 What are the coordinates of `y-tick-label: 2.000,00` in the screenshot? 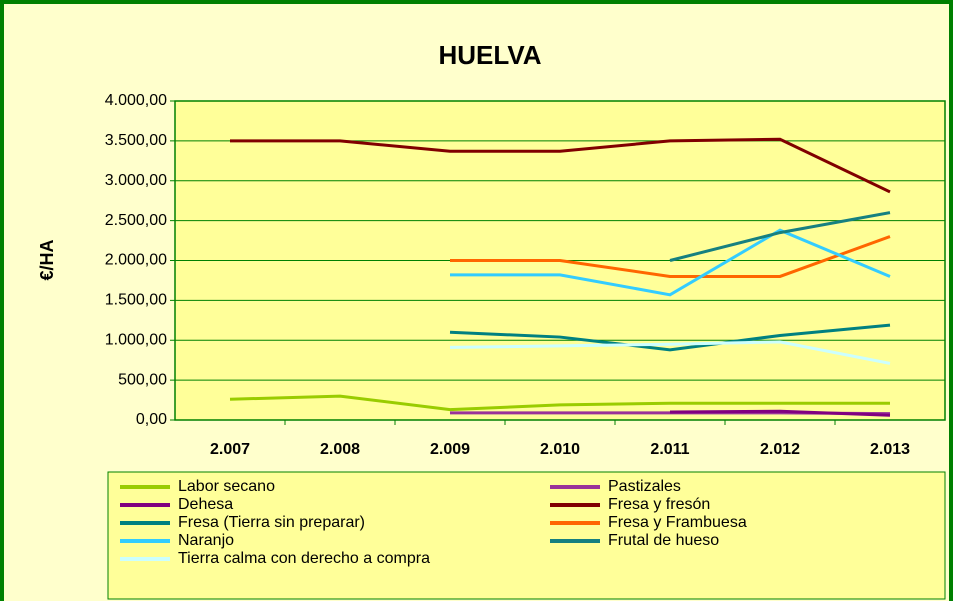 It's located at (136, 260).